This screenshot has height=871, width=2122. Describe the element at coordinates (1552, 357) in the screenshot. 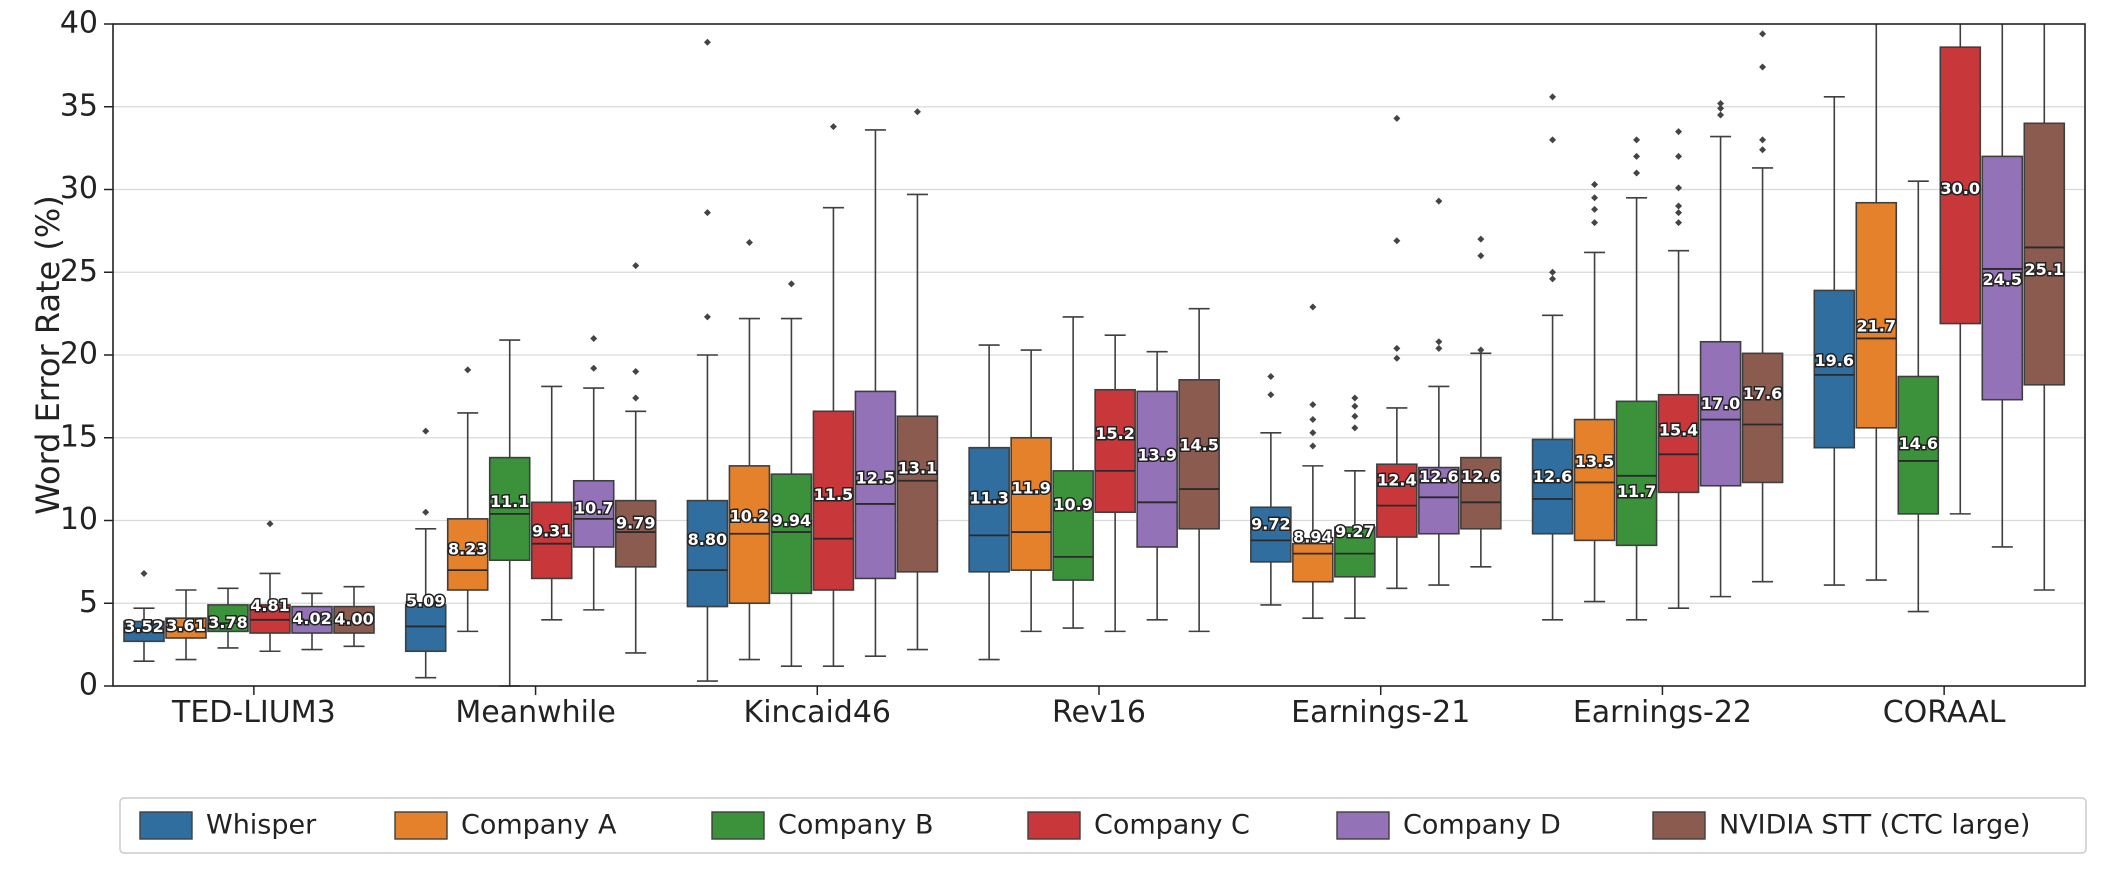

I see `box-group: 12.6` at that location.